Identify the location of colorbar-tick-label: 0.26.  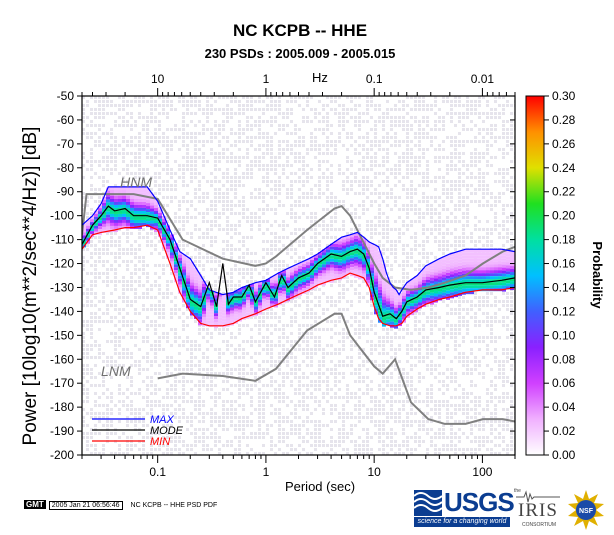
(564, 144).